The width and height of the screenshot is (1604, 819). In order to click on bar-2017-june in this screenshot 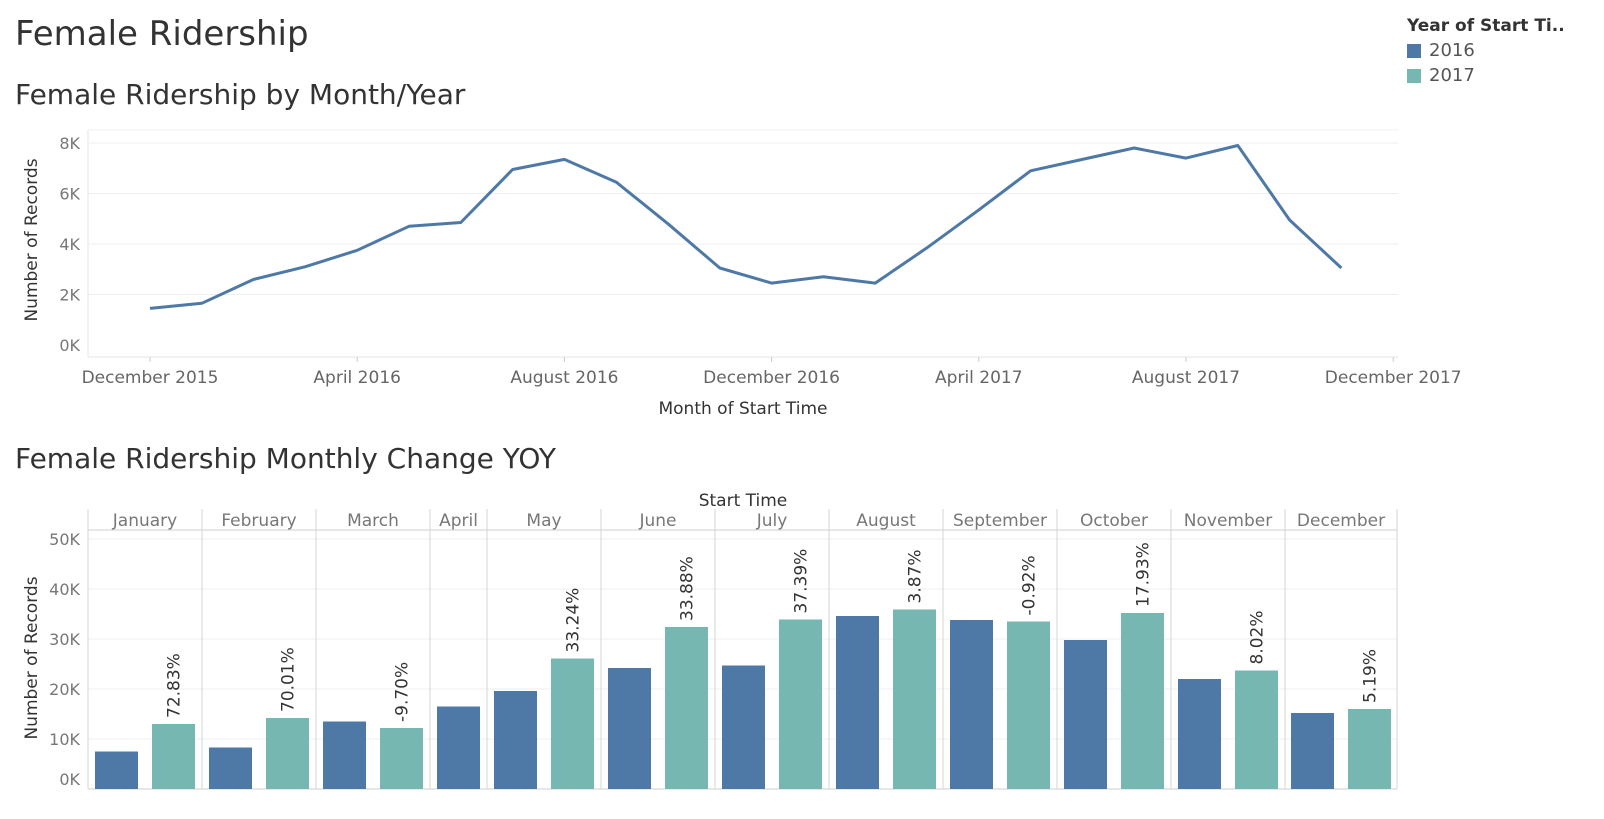, I will do `click(686, 708)`.